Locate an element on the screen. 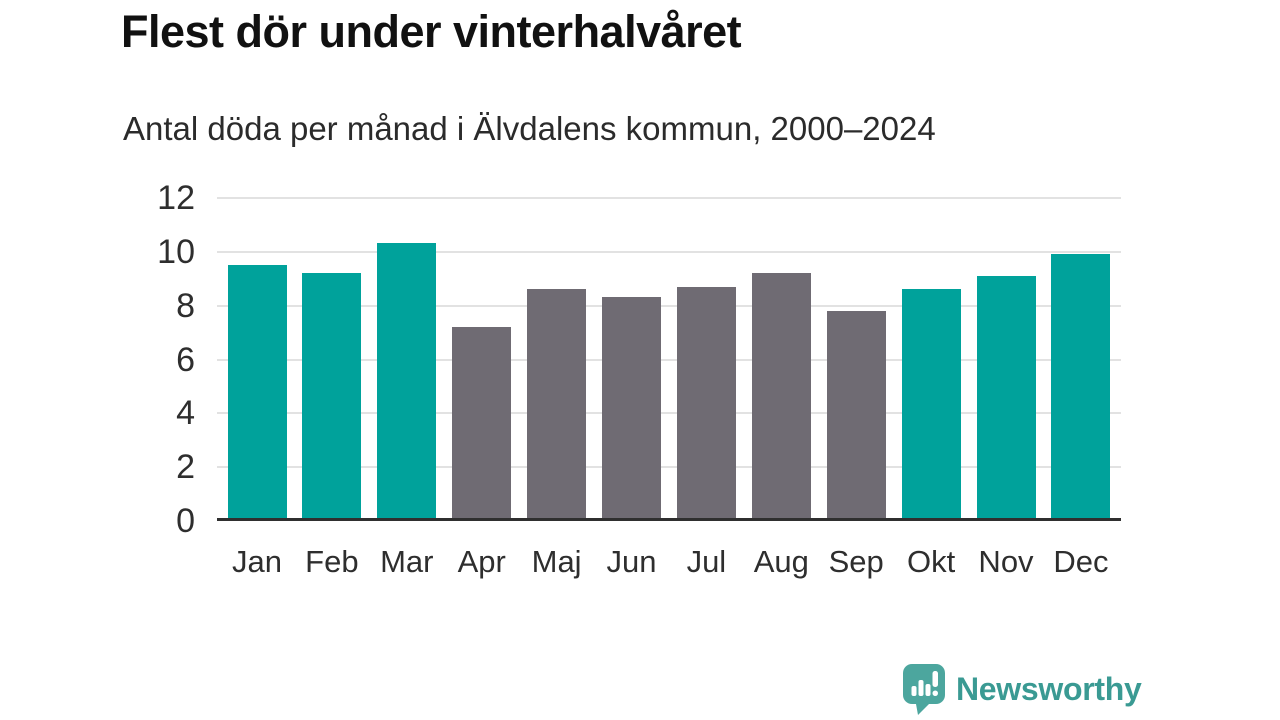 This screenshot has height=720, width=1280. x-axis-label-jan: Jan is located at coordinates (257, 561).